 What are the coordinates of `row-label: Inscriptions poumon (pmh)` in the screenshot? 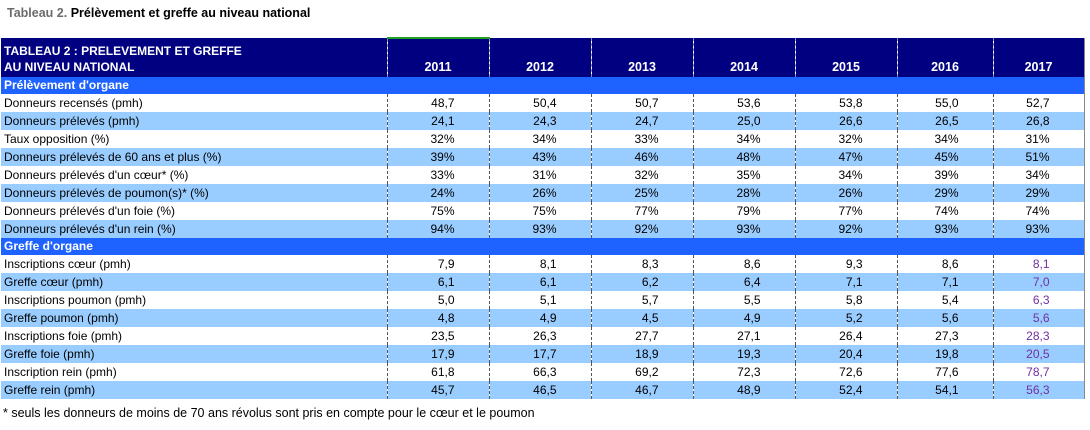 It's located at (194, 300).